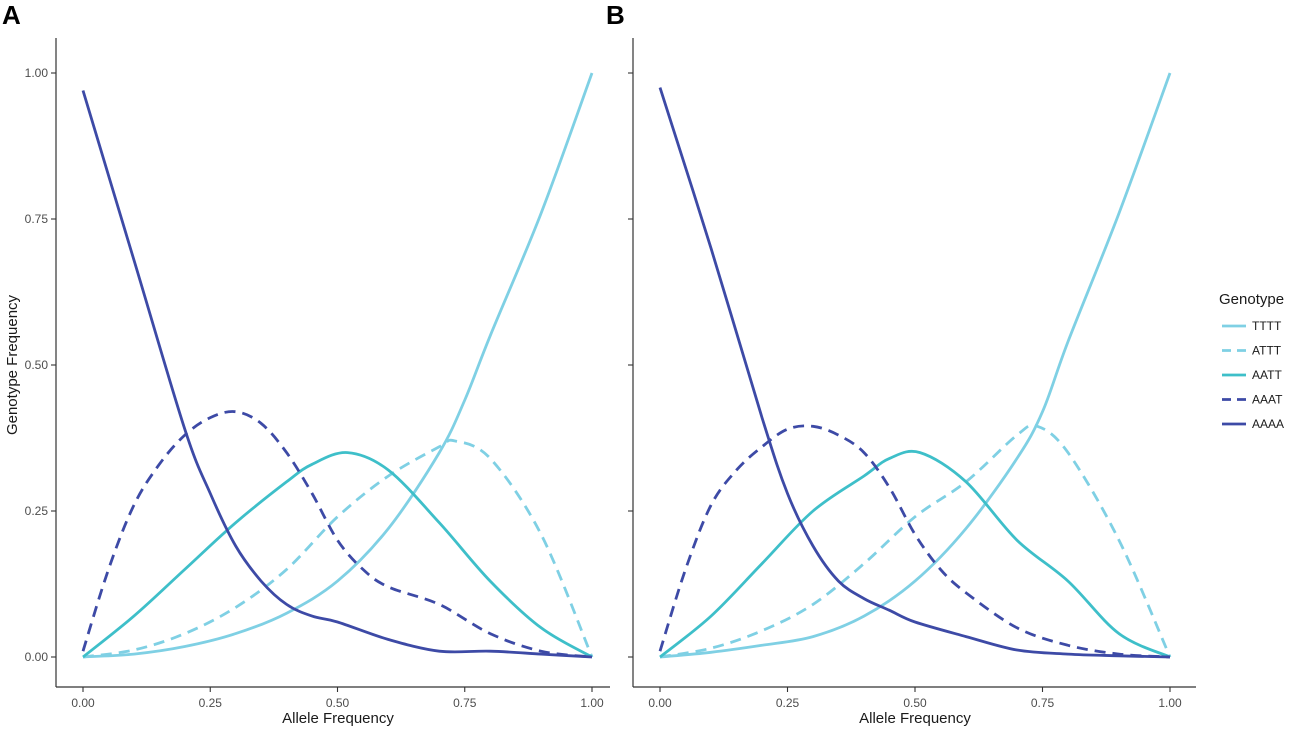 This screenshot has width=1289, height=731. I want to click on x-tick-label-a: 0.75, so click(465, 703).